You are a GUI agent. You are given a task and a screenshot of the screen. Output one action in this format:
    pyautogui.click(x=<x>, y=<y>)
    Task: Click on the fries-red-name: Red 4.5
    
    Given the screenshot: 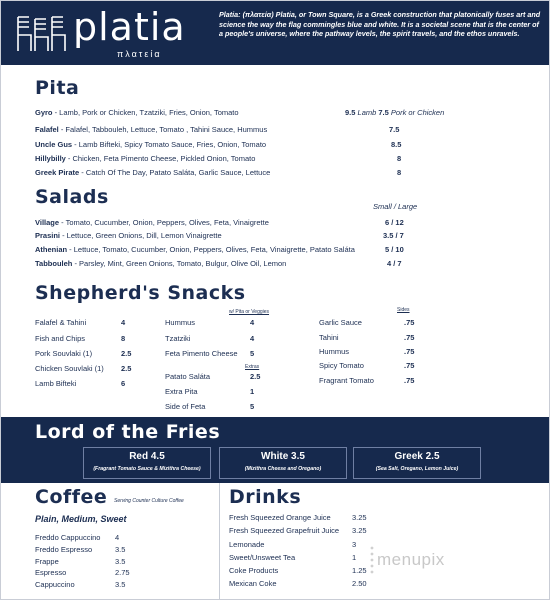 What is the action you would take?
    pyautogui.click(x=147, y=456)
    